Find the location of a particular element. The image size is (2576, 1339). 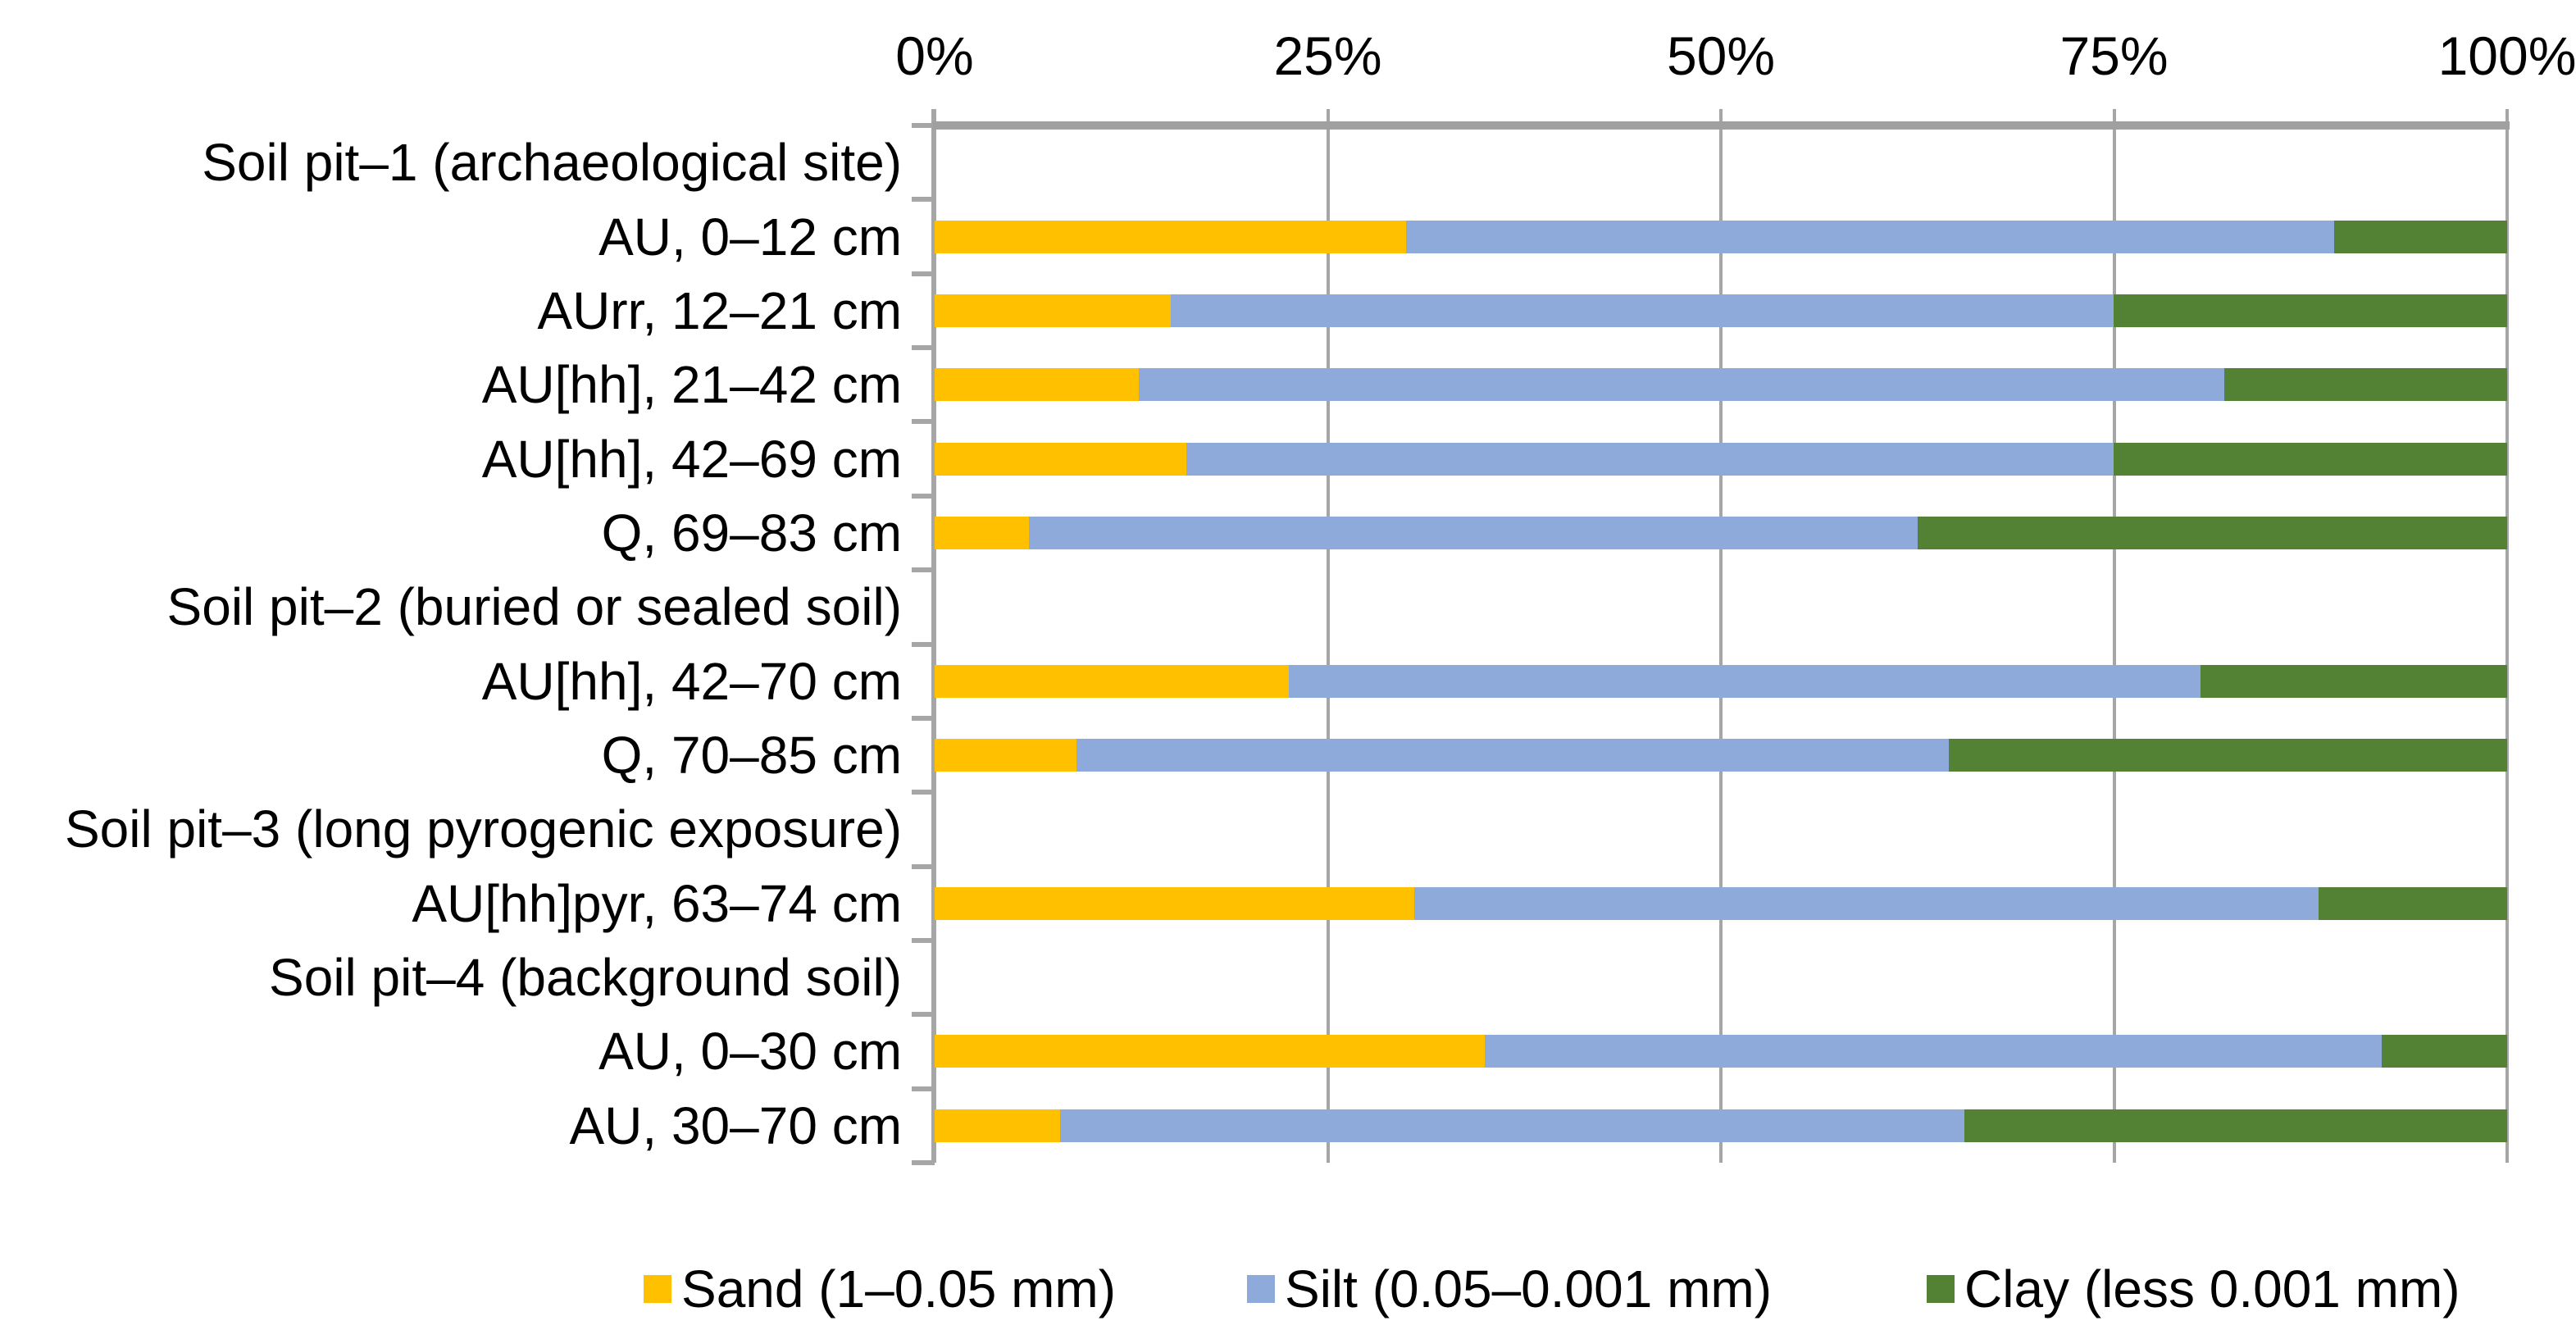

percent-axis-line is located at coordinates (1721, 125).